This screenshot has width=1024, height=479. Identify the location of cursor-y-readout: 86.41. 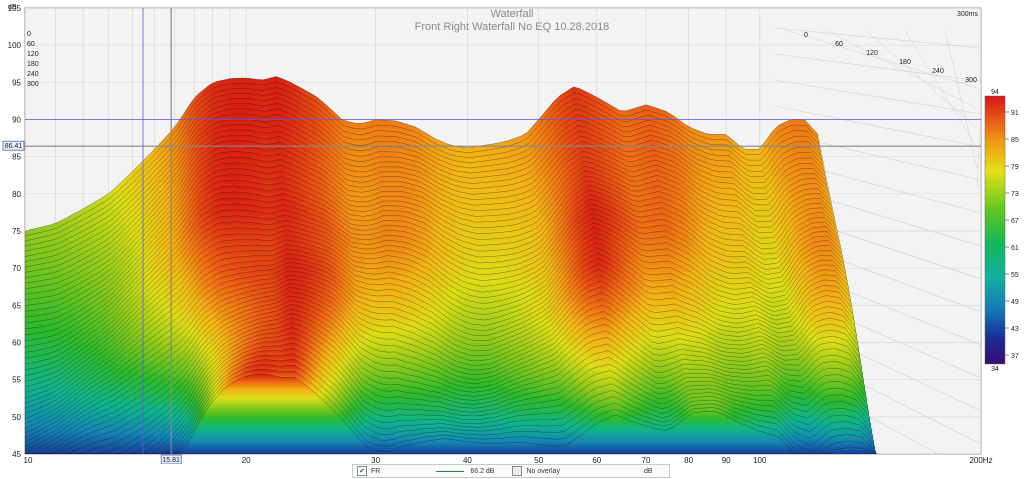
(13, 145).